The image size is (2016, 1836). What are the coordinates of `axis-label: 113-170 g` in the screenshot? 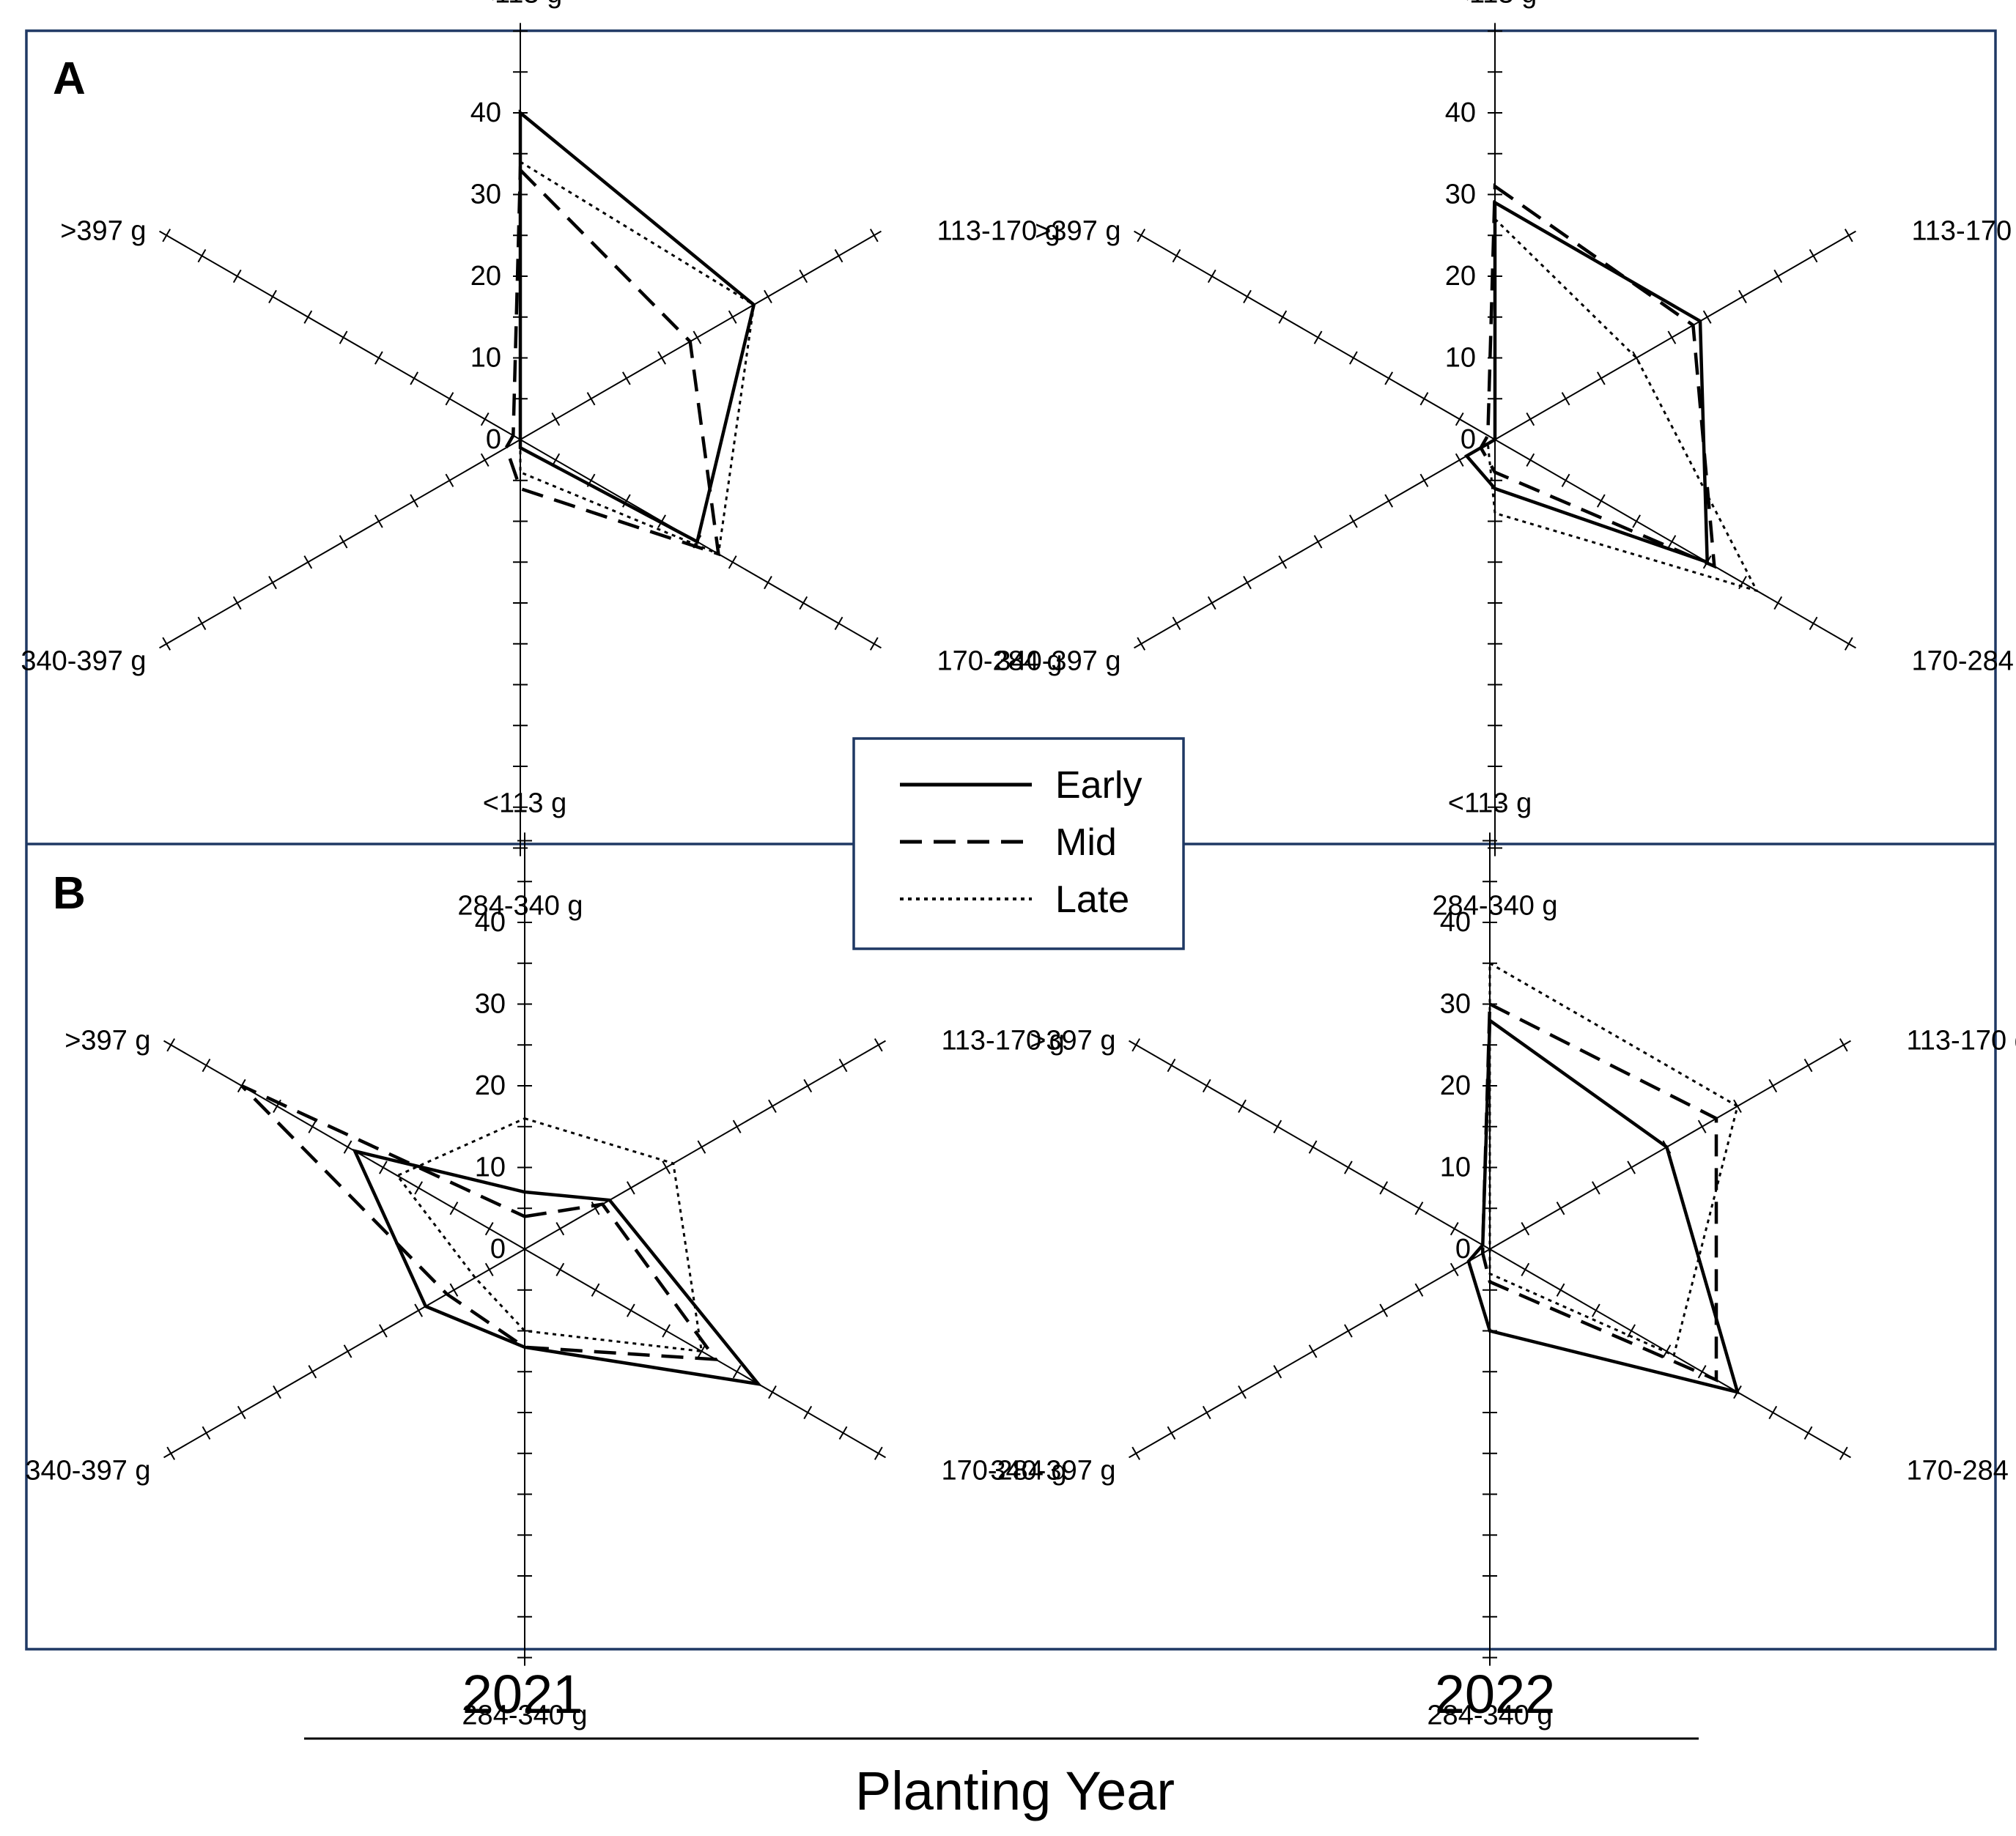 It's located at (1961, 1041).